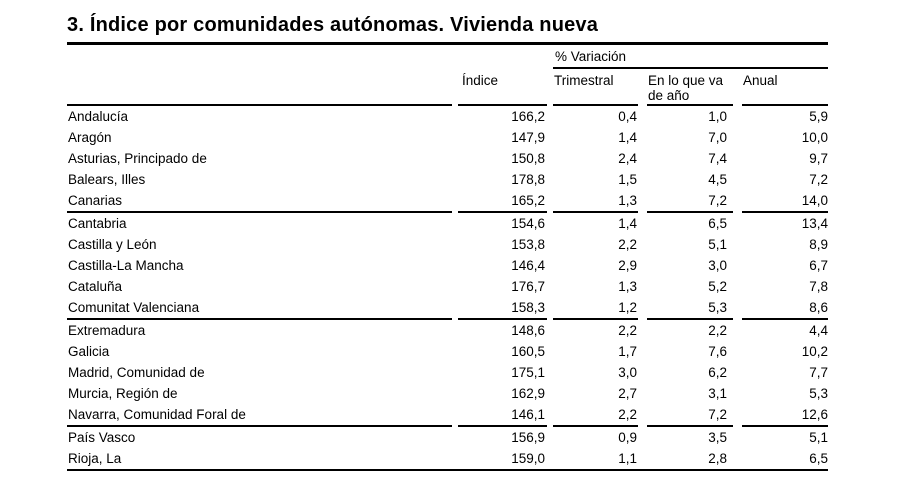 Image resolution: width=915 pixels, height=501 pixels. Describe the element at coordinates (814, 137) in the screenshot. I see `anual-value: 10,0` at that location.